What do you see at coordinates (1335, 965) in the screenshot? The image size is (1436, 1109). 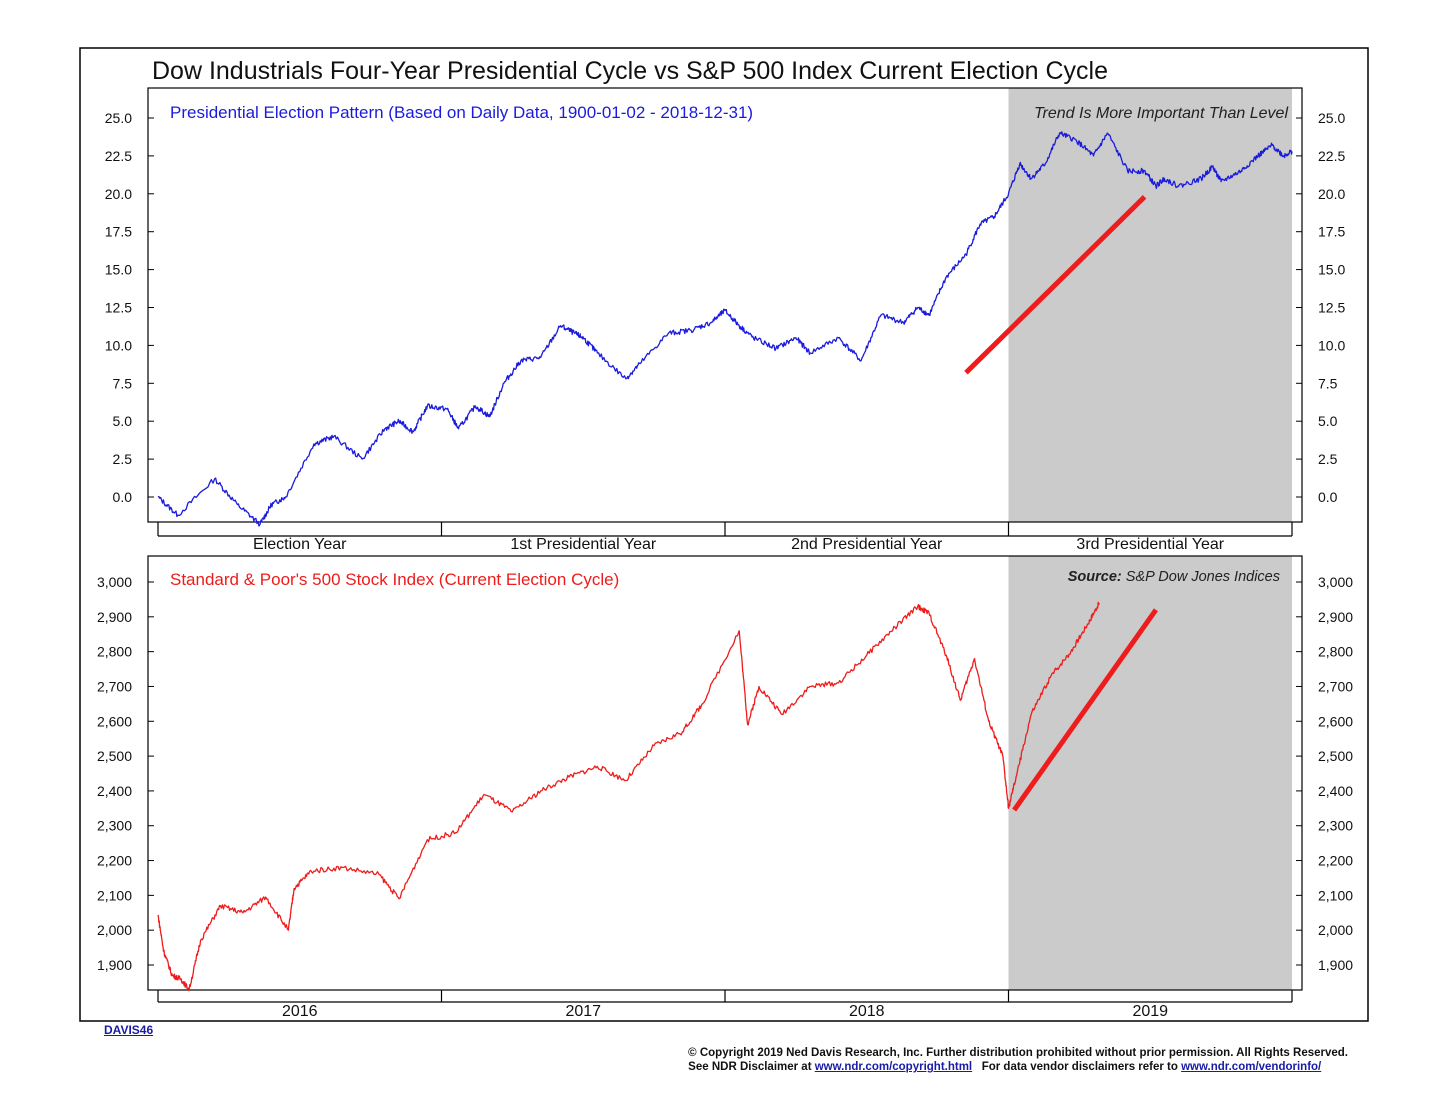 I see `bottom-ytick-label-right: 1,900` at bounding box center [1335, 965].